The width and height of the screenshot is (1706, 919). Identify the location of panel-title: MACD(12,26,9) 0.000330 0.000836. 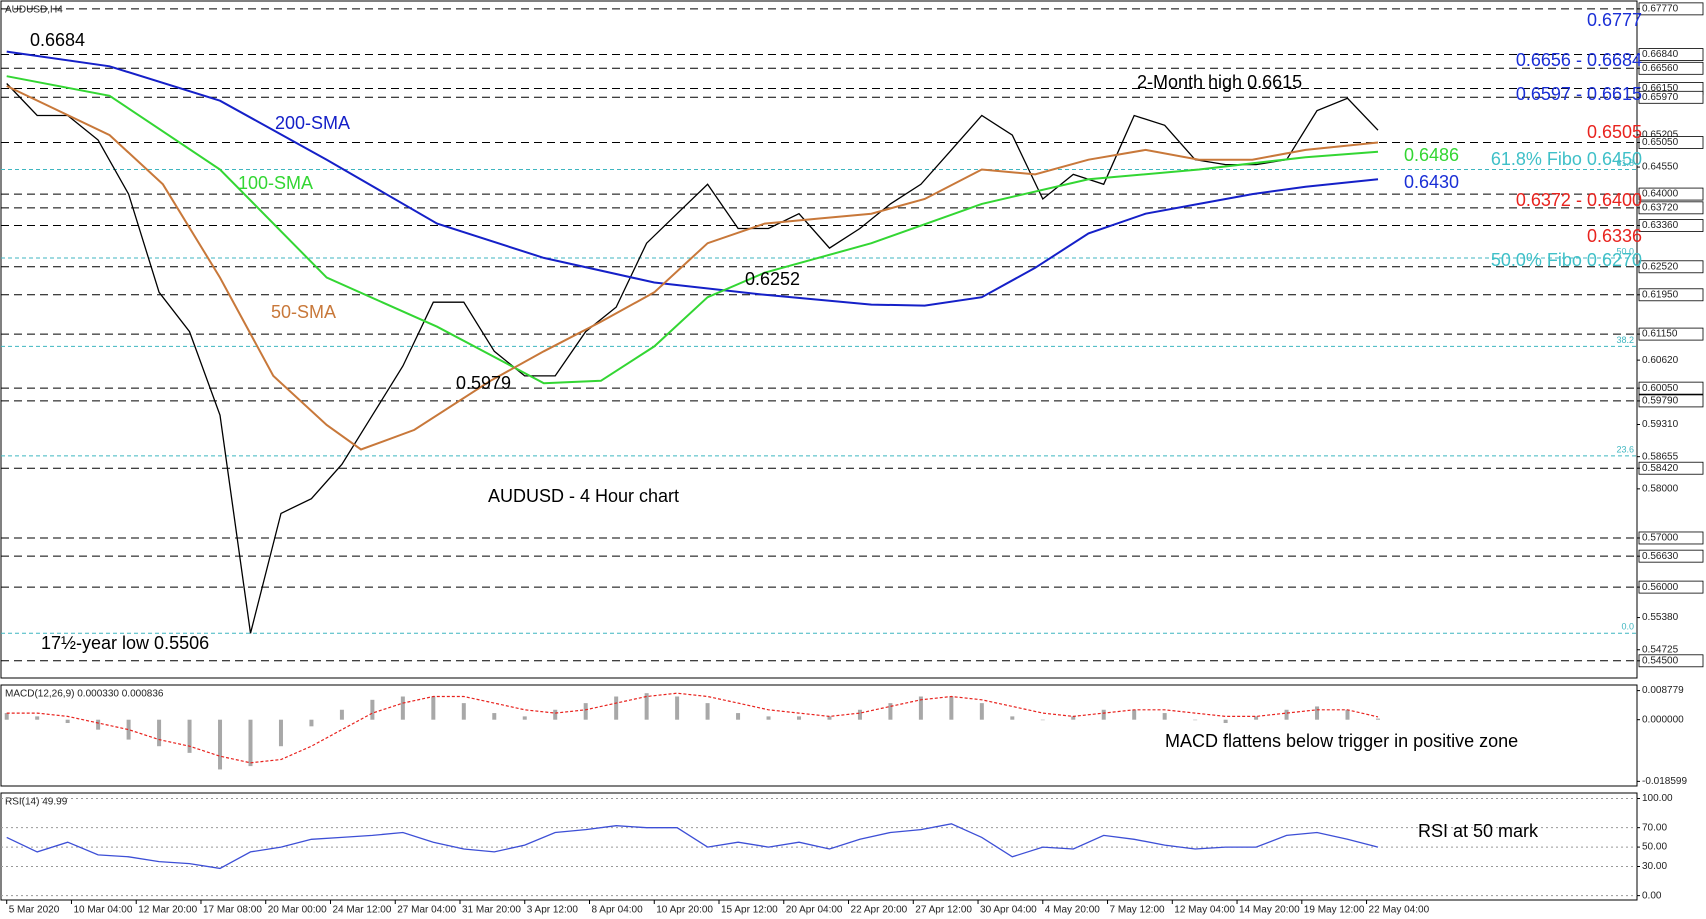
(84, 694).